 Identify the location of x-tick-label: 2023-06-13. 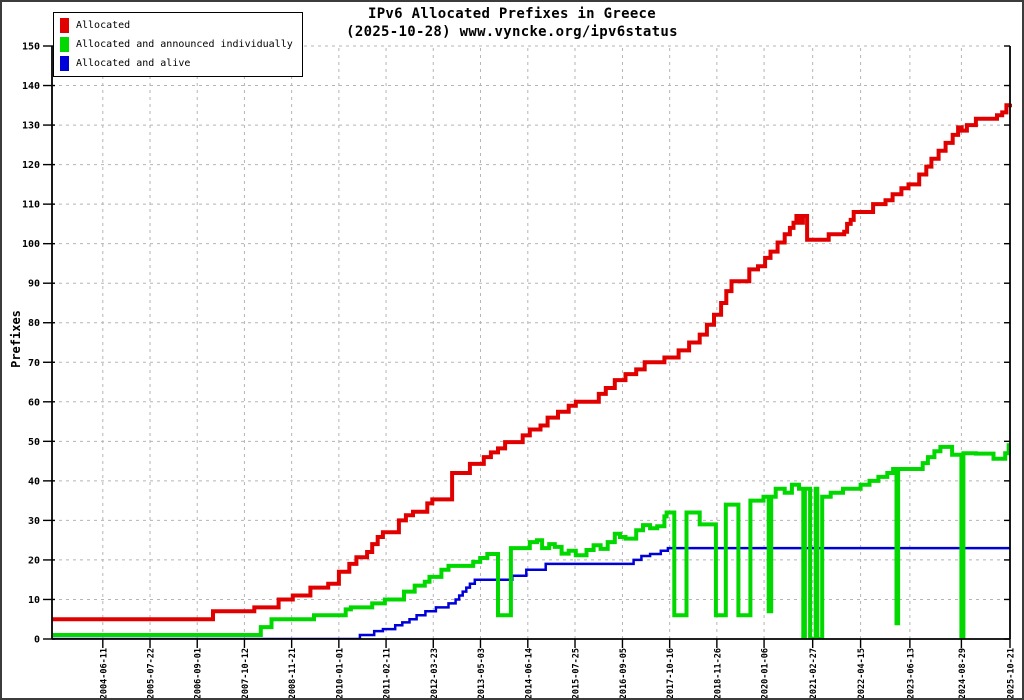
(911, 673).